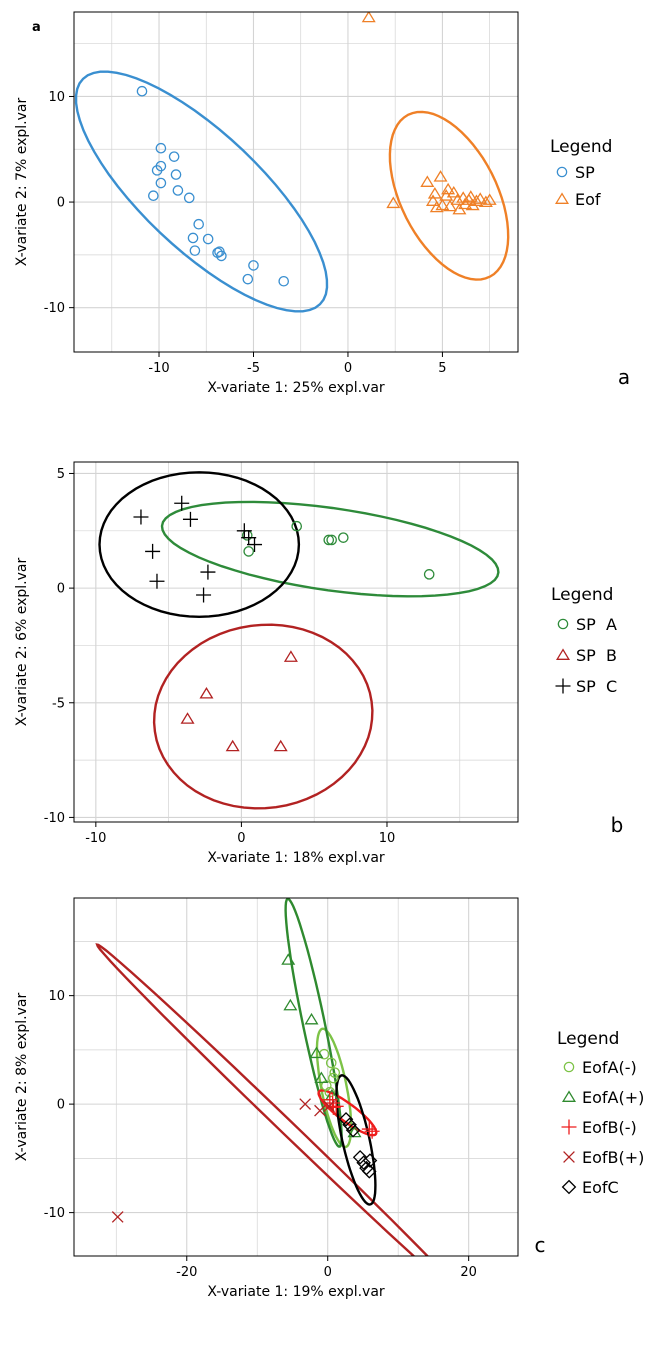 The height and width of the screenshot is (1365, 664). I want to click on legend-label: EofB(+), so click(613, 1157).